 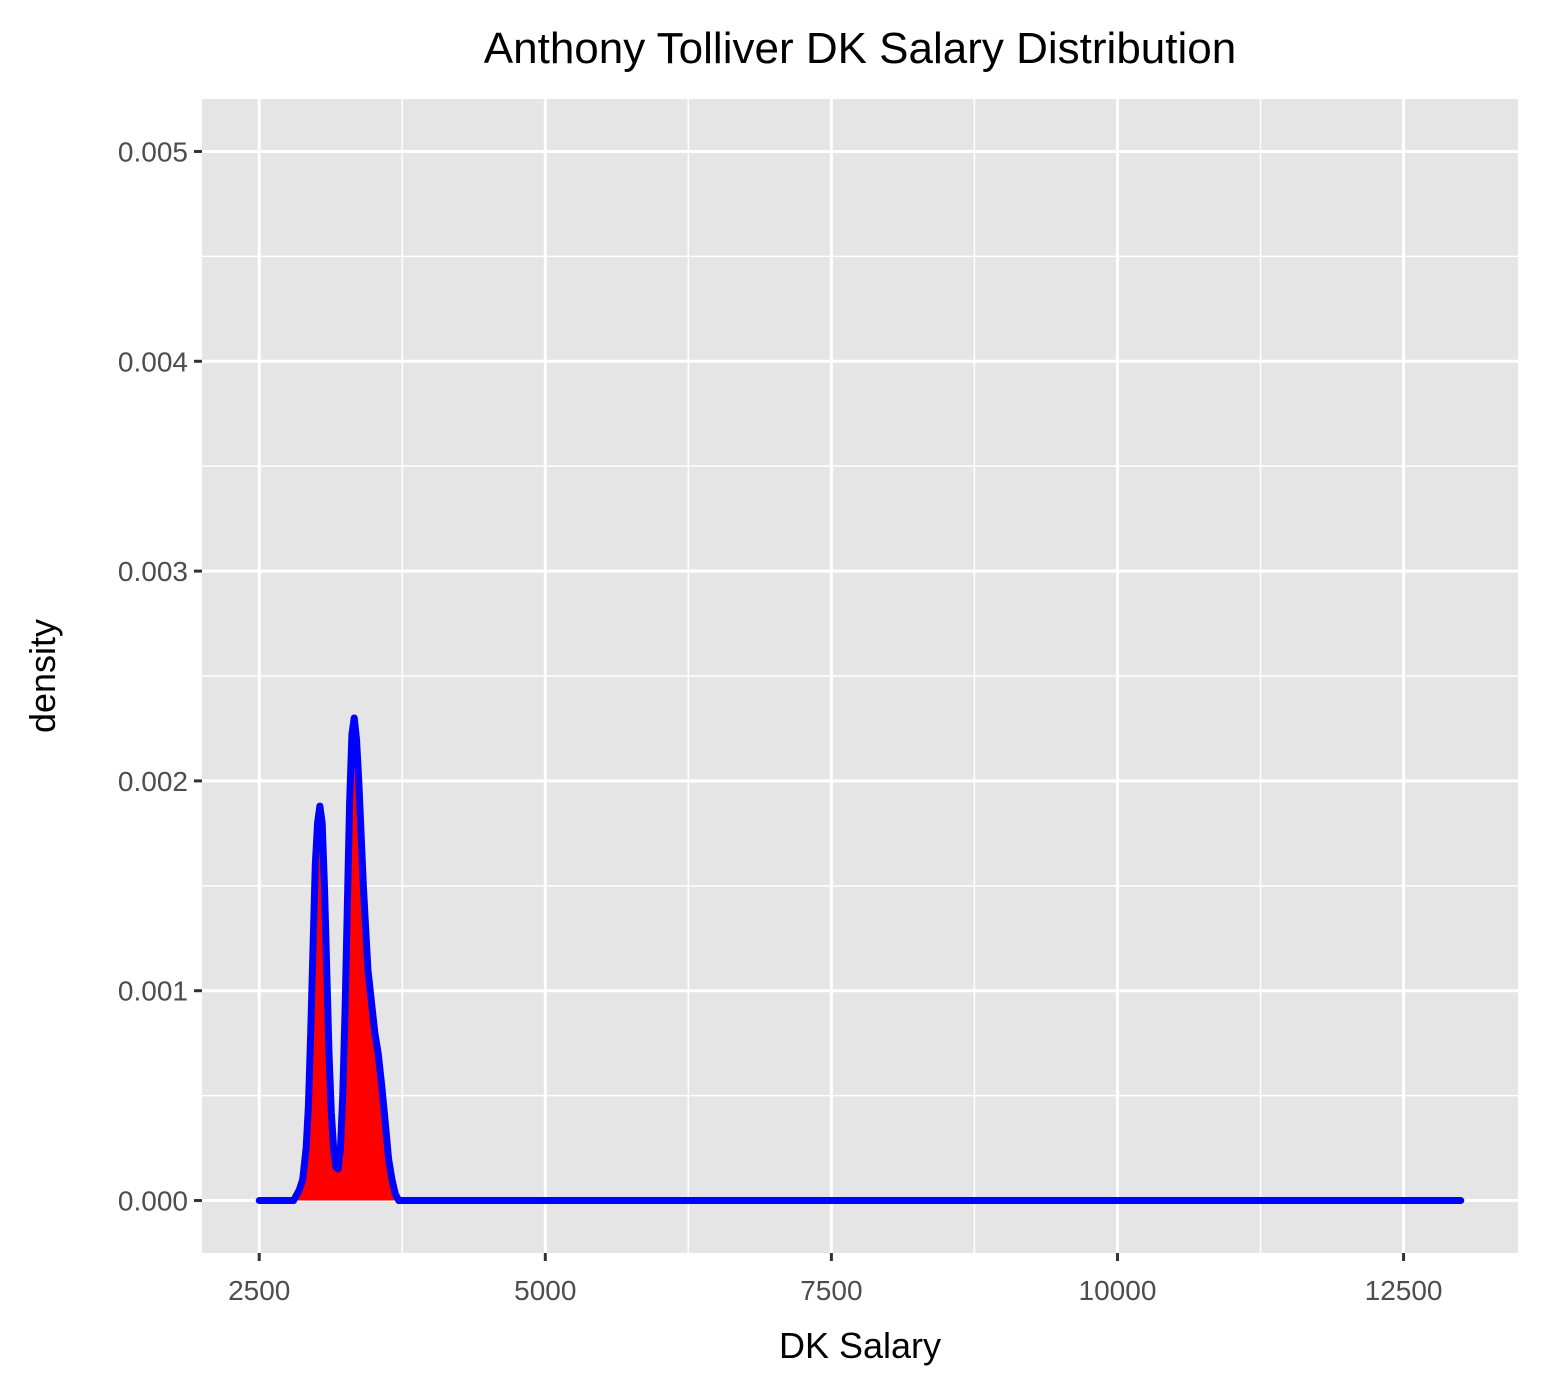 I want to click on y-axis-title: density, so click(x=42, y=676).